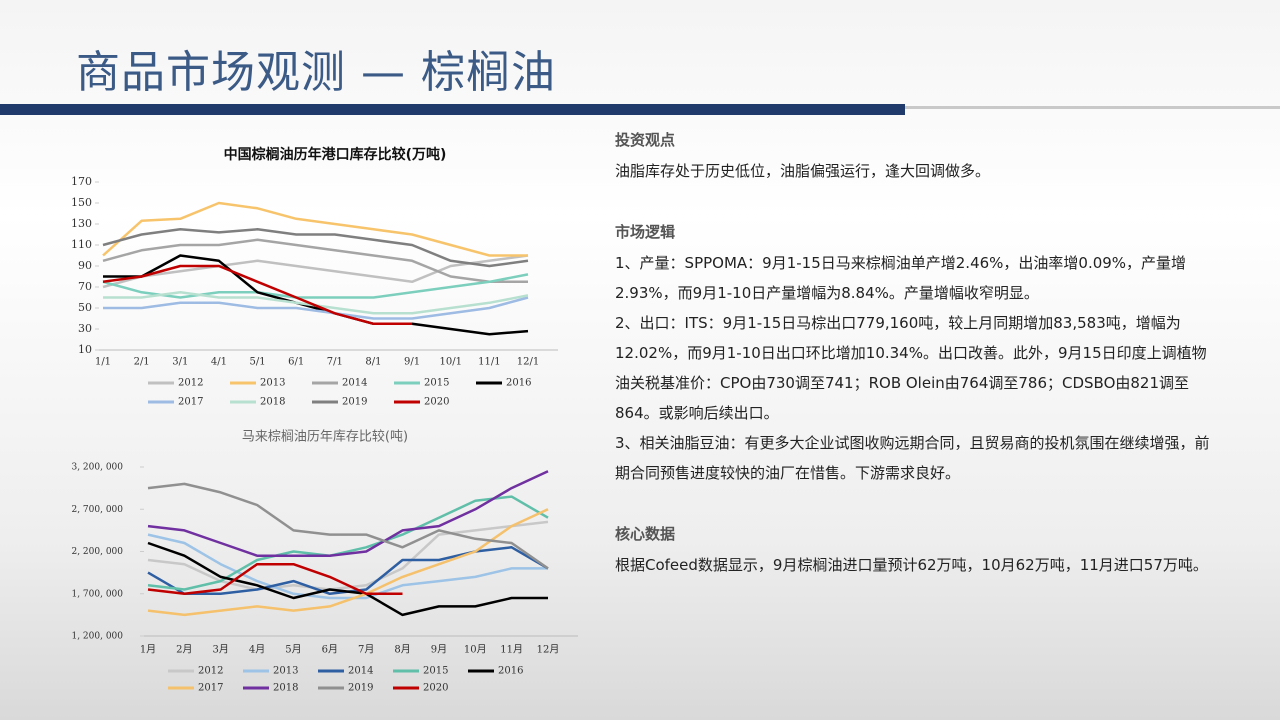  I want to click on section: 投资观点油脂库存处于历史低位，油脂偏强运行，逢大回调做多。, so click(912, 155).